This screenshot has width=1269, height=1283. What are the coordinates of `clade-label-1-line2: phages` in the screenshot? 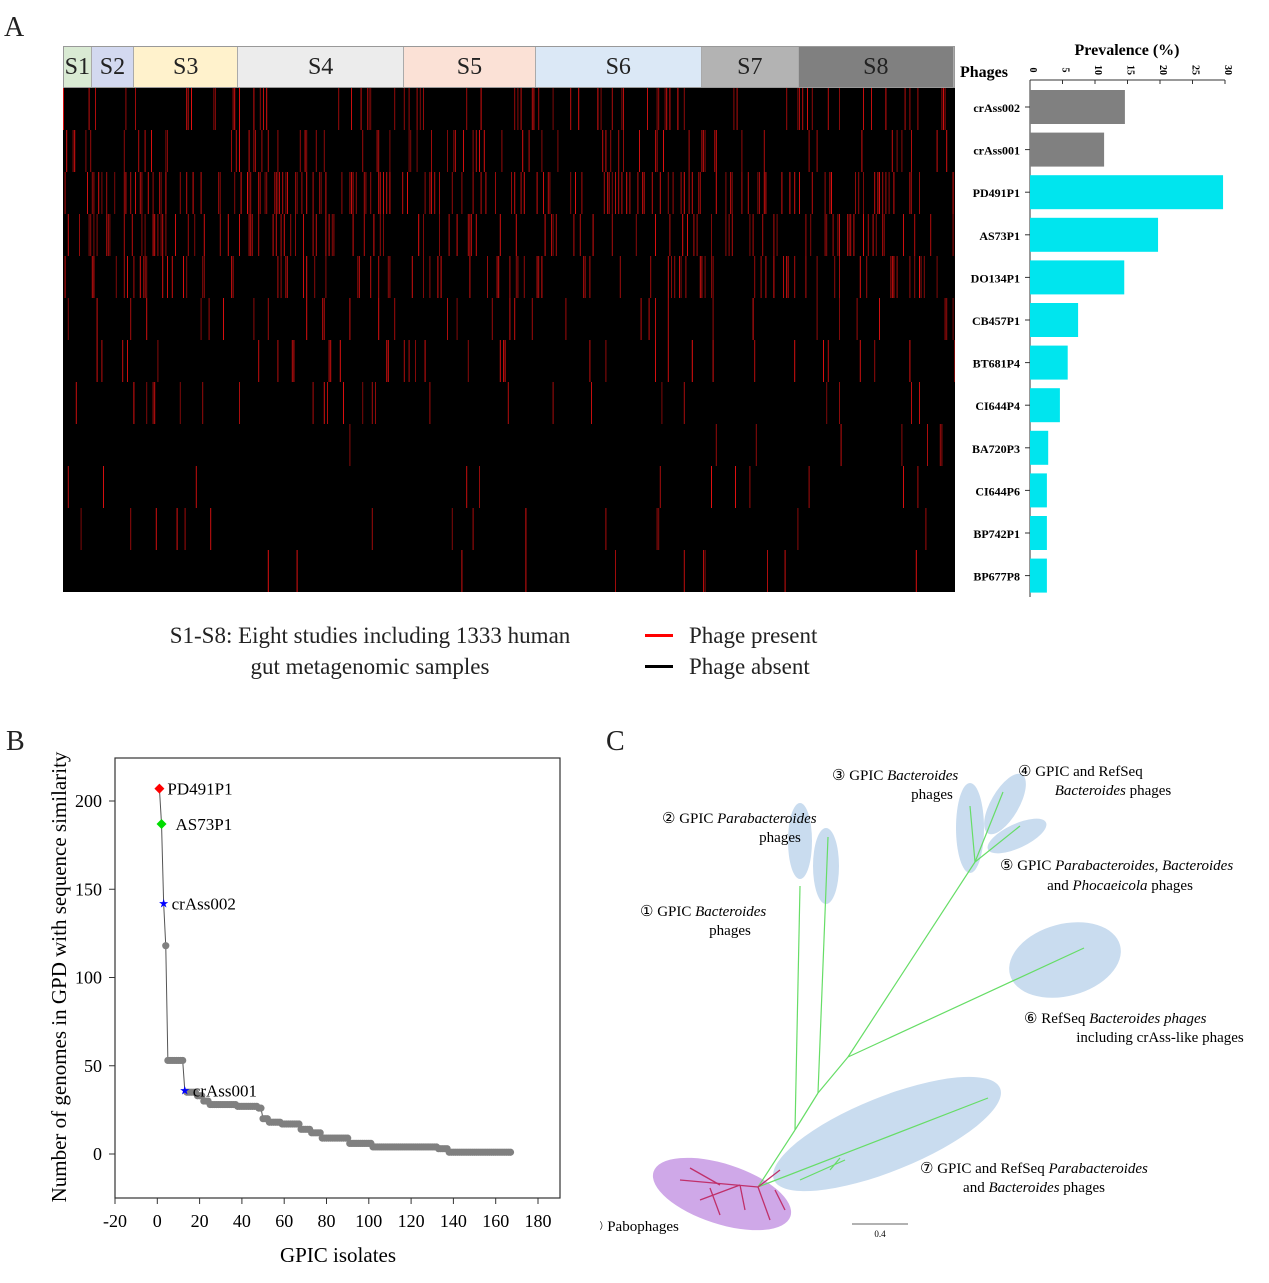 It's located at (730, 931).